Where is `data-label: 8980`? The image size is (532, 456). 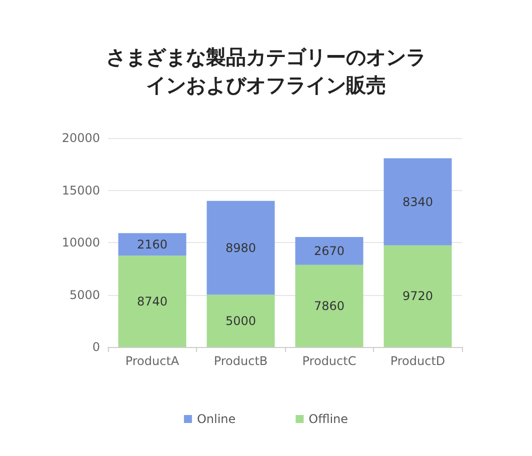
data-label: 8980 is located at coordinates (240, 247).